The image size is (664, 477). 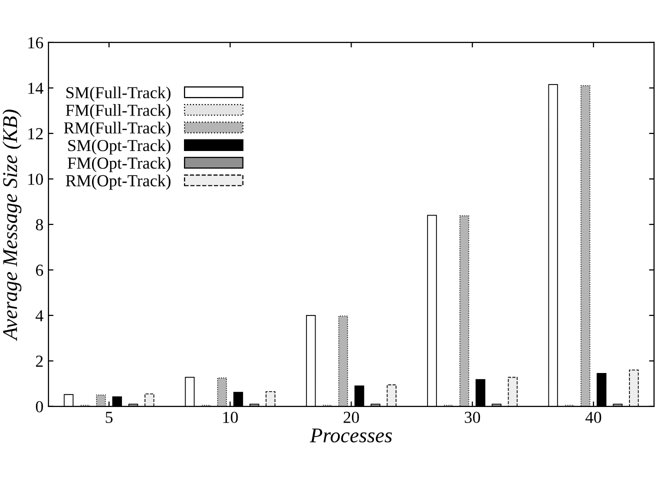 I want to click on y-tick-label: 14, so click(x=36, y=88).